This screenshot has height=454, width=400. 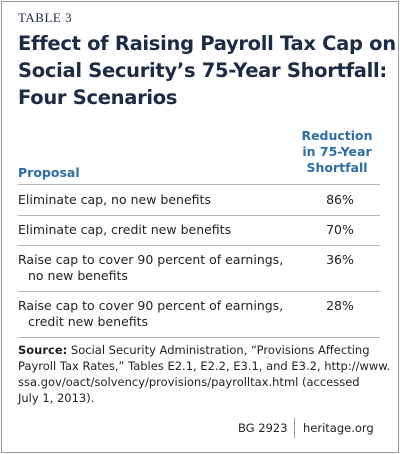 I want to click on title-line: Social Security’s 75-Year Shortfall:, so click(x=202, y=70).